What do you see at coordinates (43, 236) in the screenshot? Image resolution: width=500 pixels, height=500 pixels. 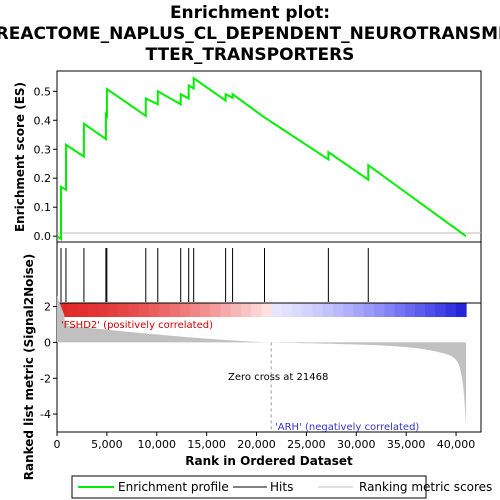 I see `es-y-tick-label: 0.0` at bounding box center [43, 236].